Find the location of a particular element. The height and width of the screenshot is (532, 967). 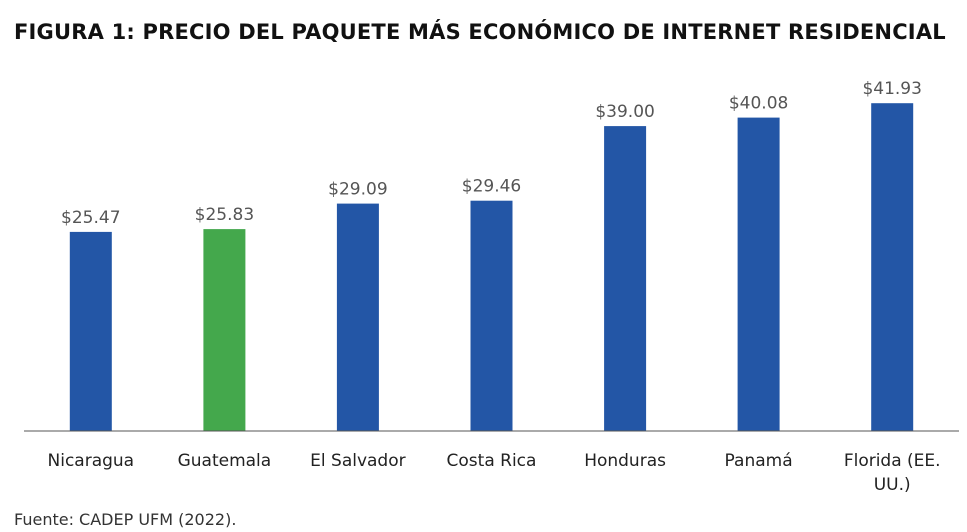

category-label-2: El Salvador is located at coordinates (357, 461).